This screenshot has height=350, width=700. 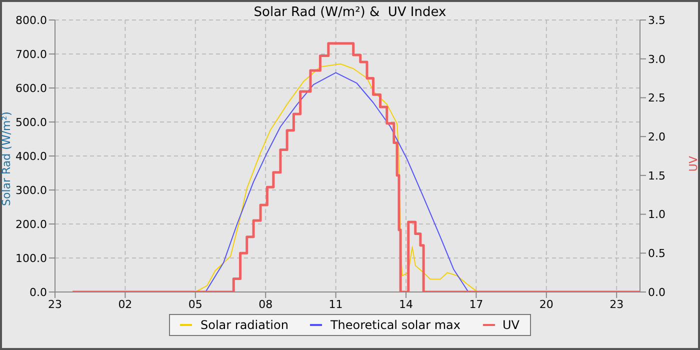 I want to click on y2-tick-label: 2.0, so click(x=657, y=137).